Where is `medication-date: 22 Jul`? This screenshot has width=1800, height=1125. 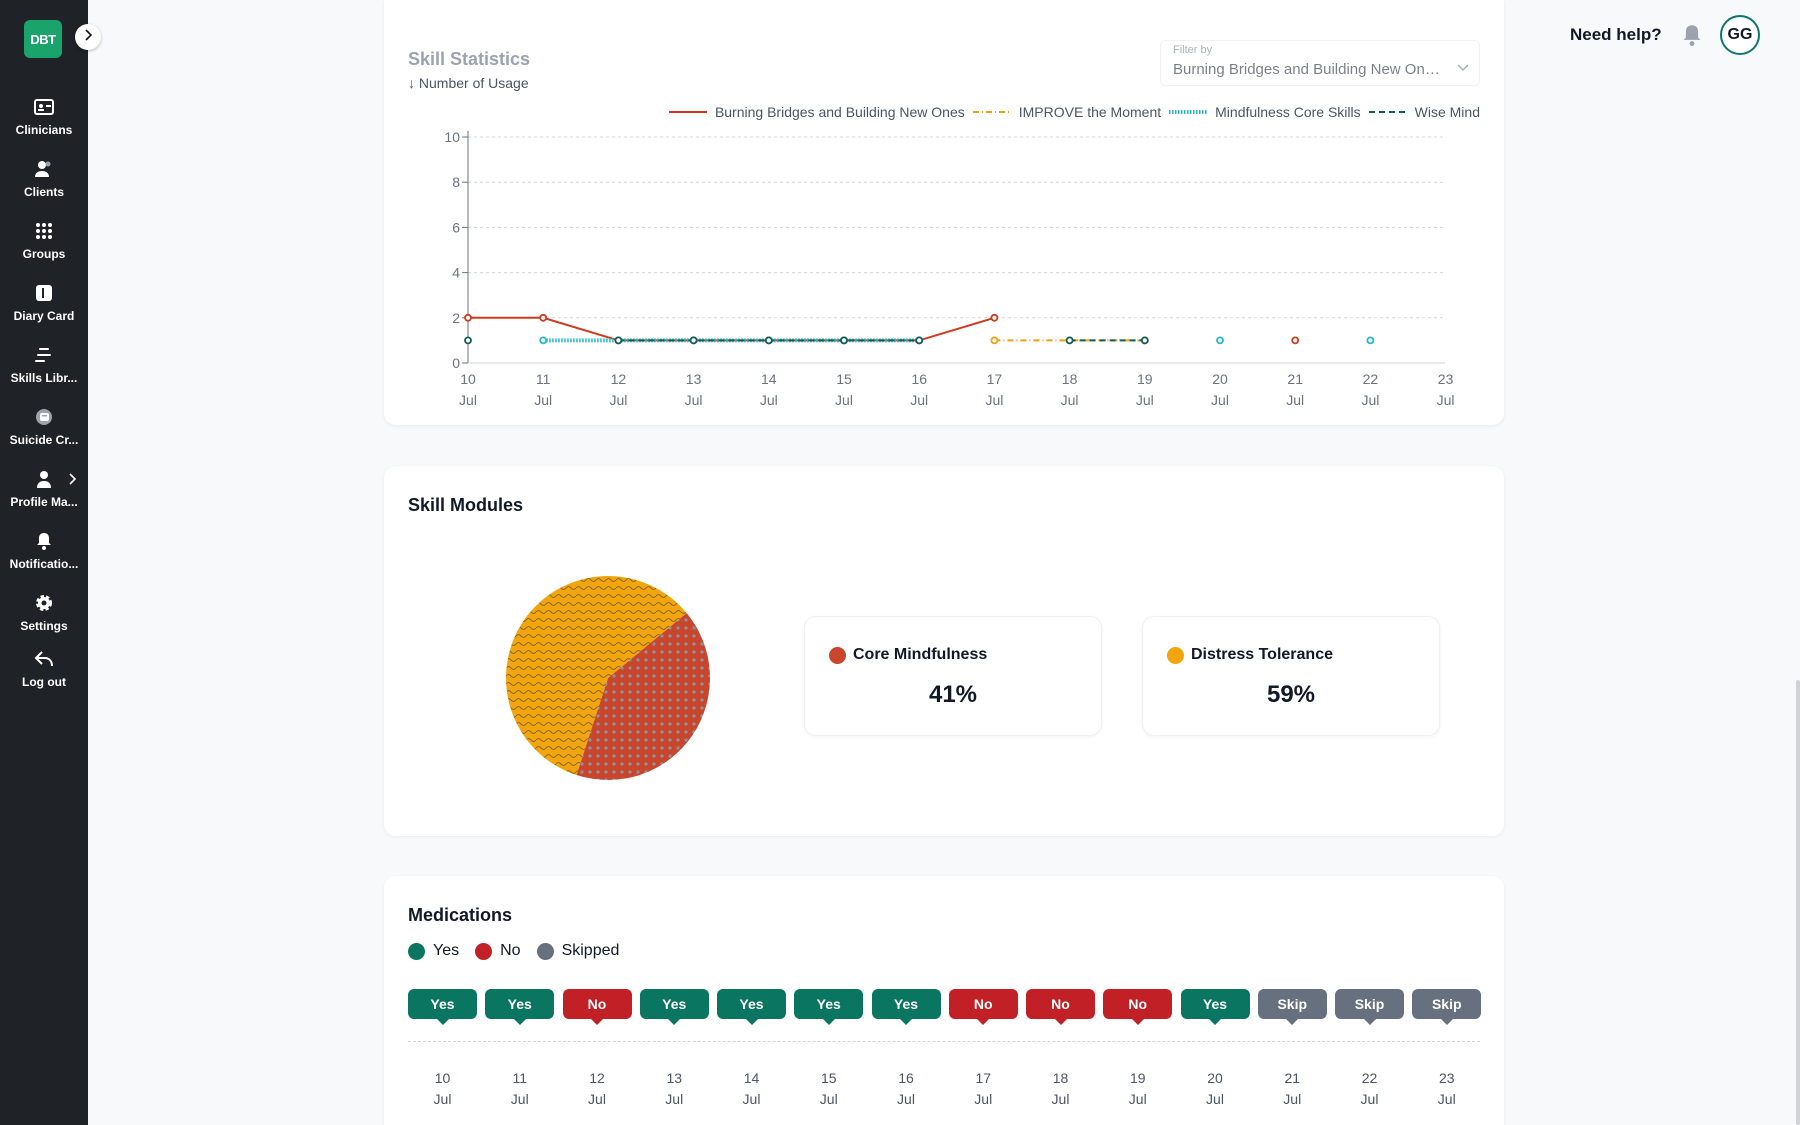 medication-date: 22 Jul is located at coordinates (1369, 1089).